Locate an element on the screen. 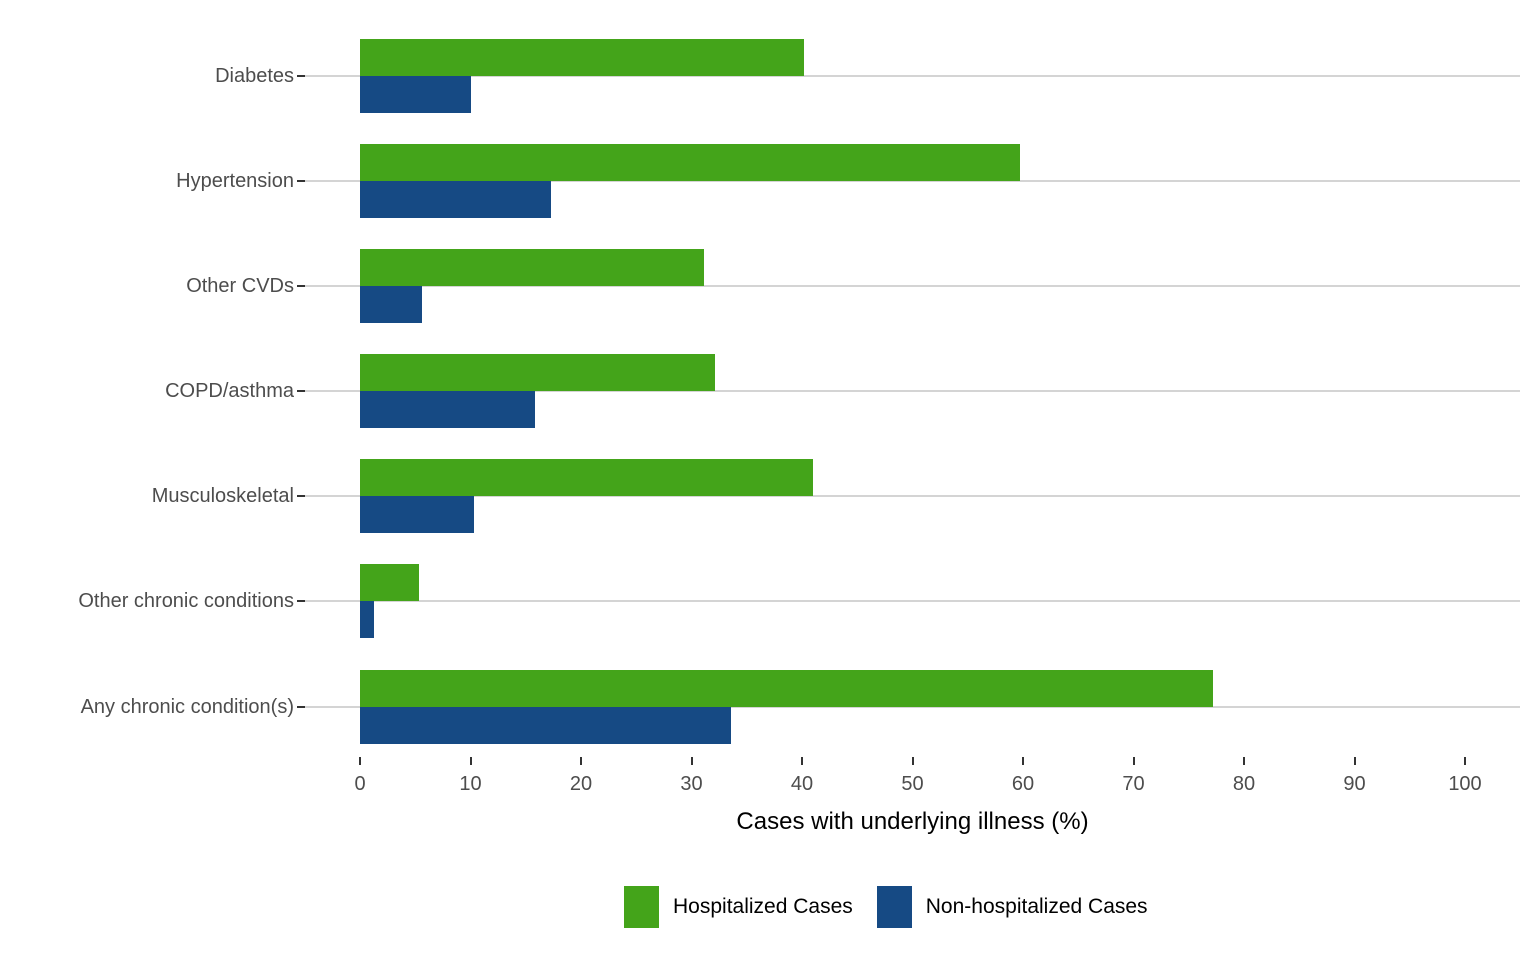  x-tick-label-90: 90 is located at coordinates (1354, 784).